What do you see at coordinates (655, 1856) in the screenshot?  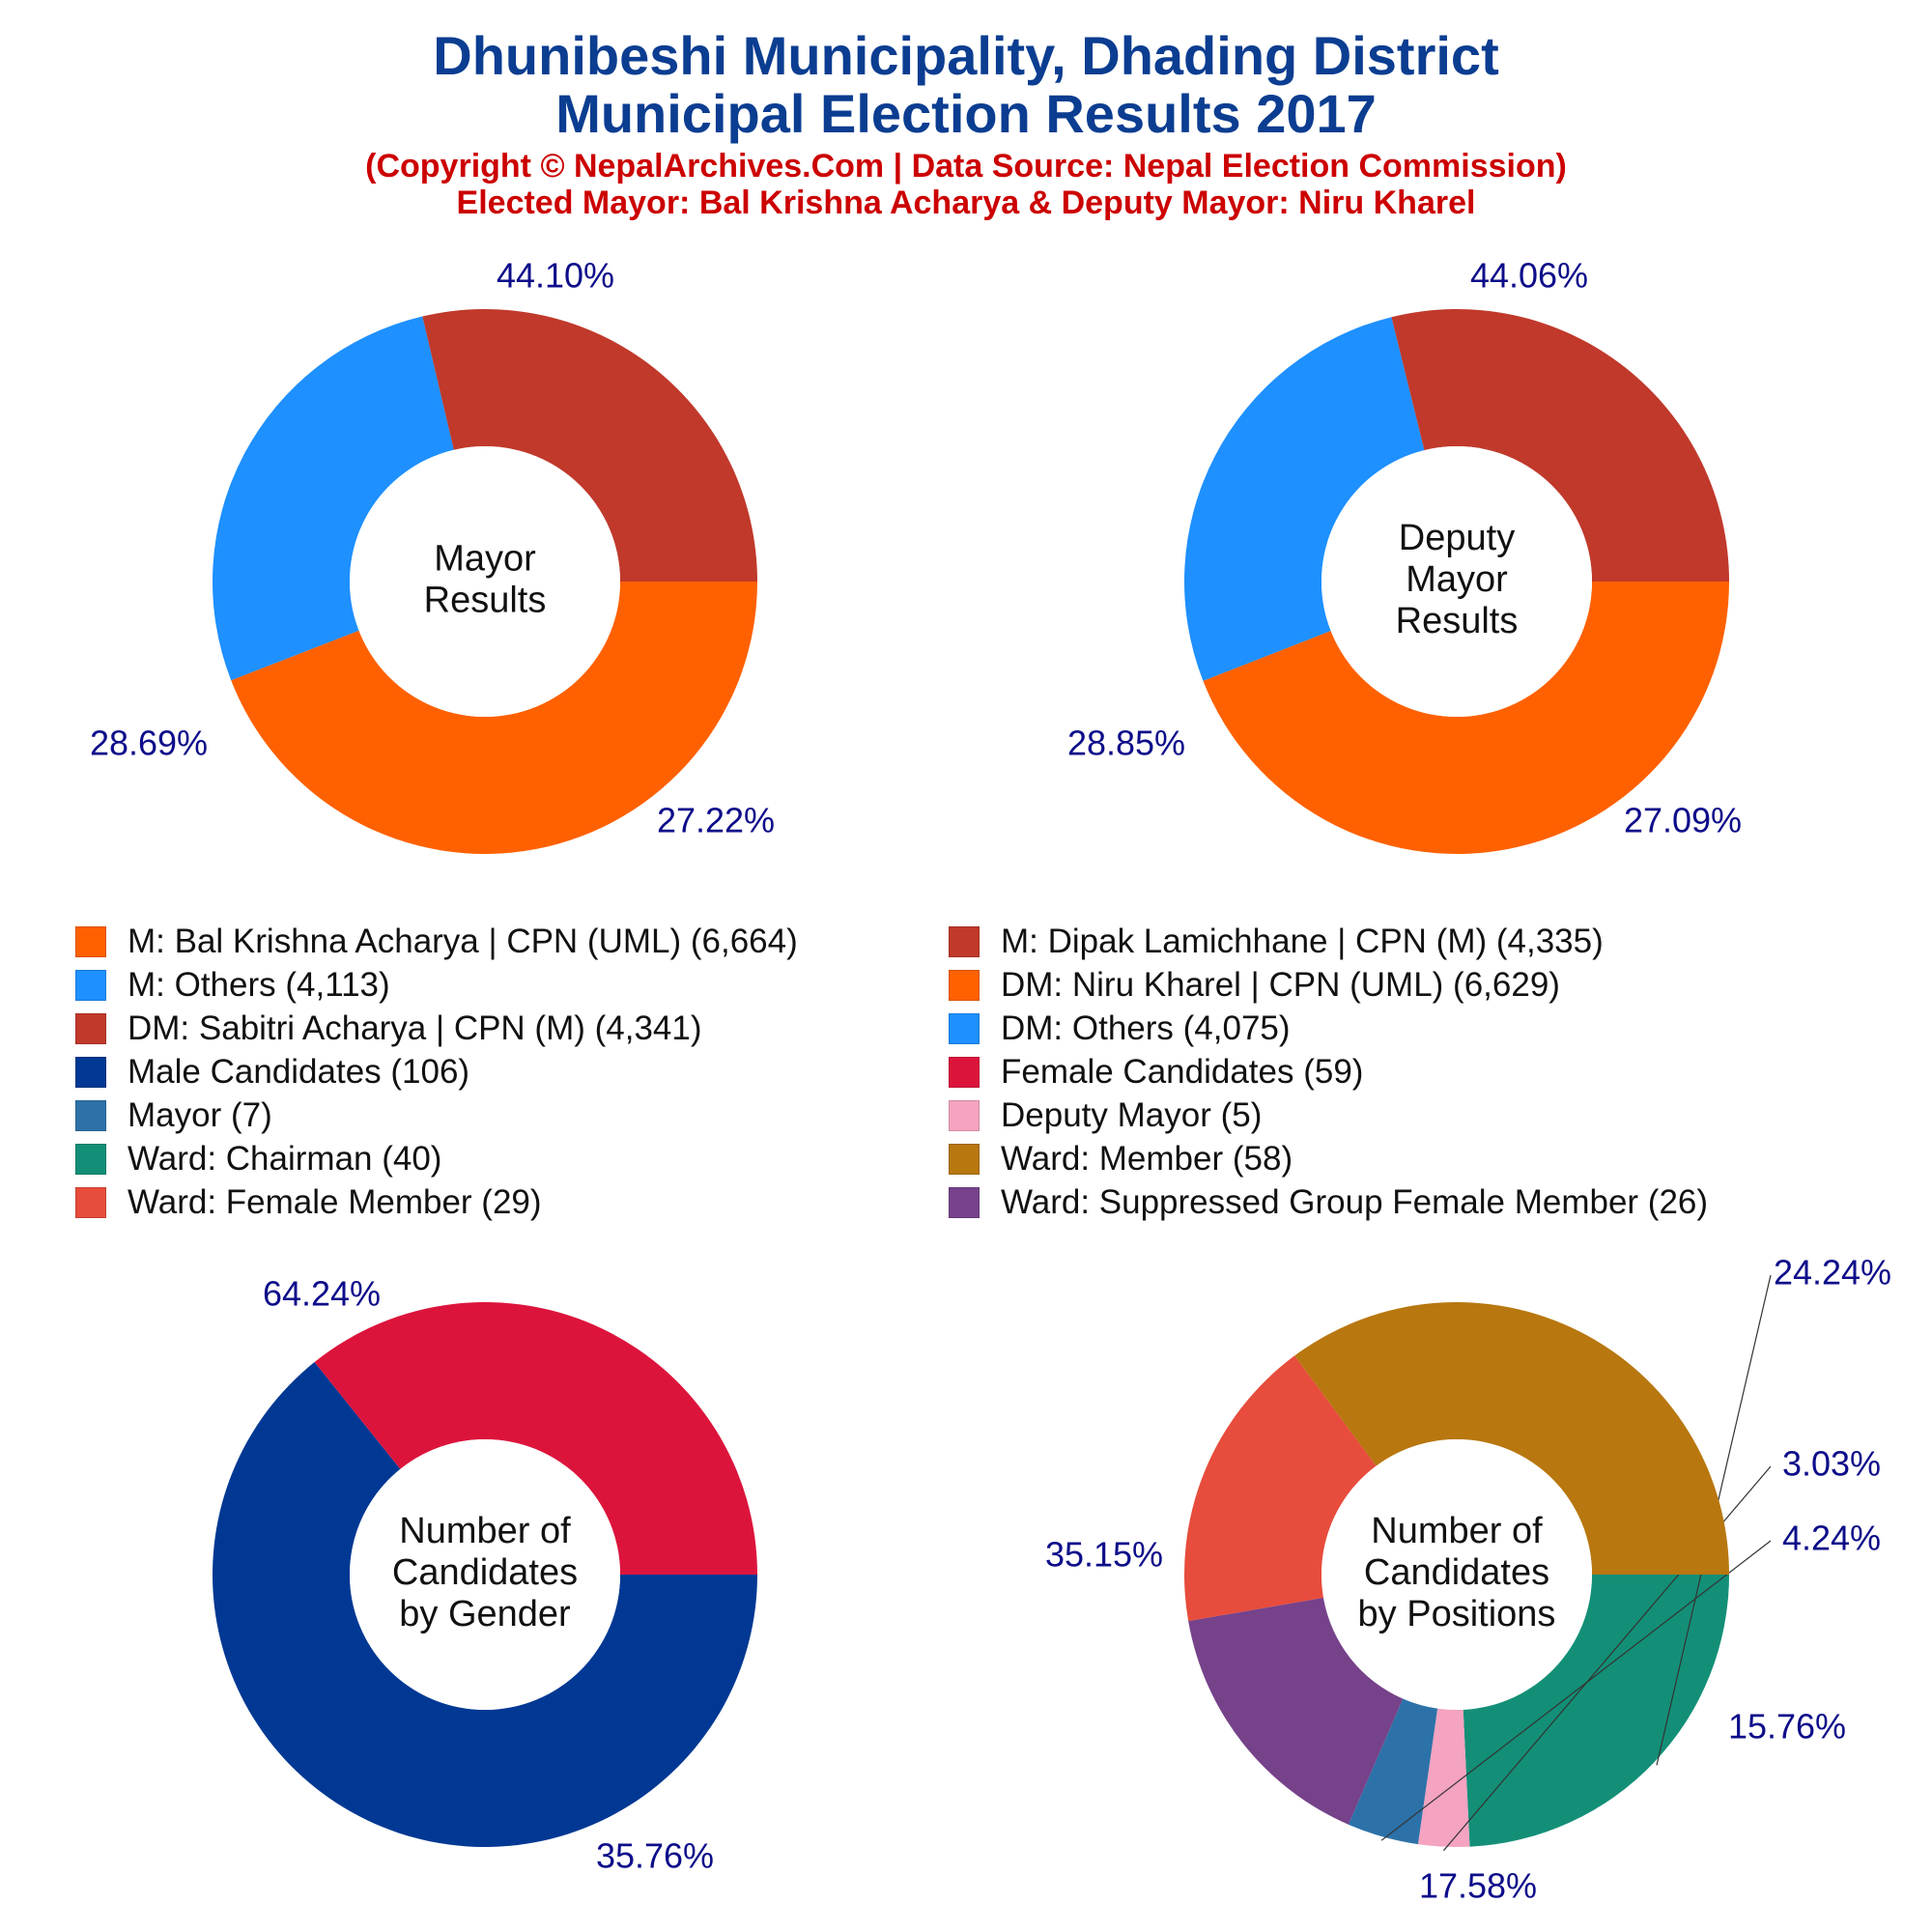 I see `slice-percent-label: 35.76%` at bounding box center [655, 1856].